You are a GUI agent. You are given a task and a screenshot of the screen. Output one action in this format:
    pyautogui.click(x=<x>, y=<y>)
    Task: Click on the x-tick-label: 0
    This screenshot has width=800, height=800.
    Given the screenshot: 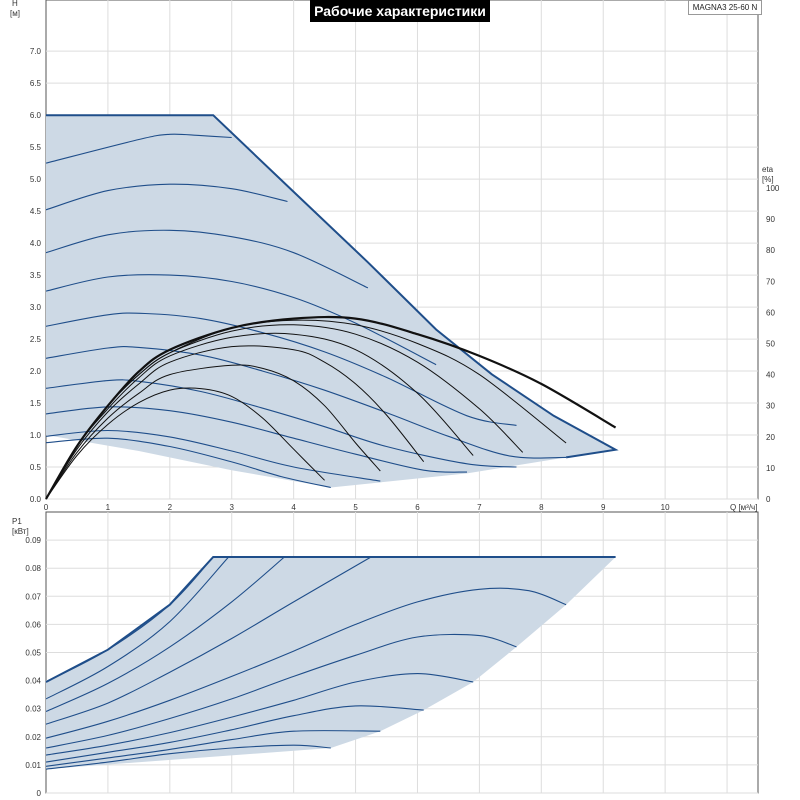 What is the action you would take?
    pyautogui.click(x=46, y=507)
    